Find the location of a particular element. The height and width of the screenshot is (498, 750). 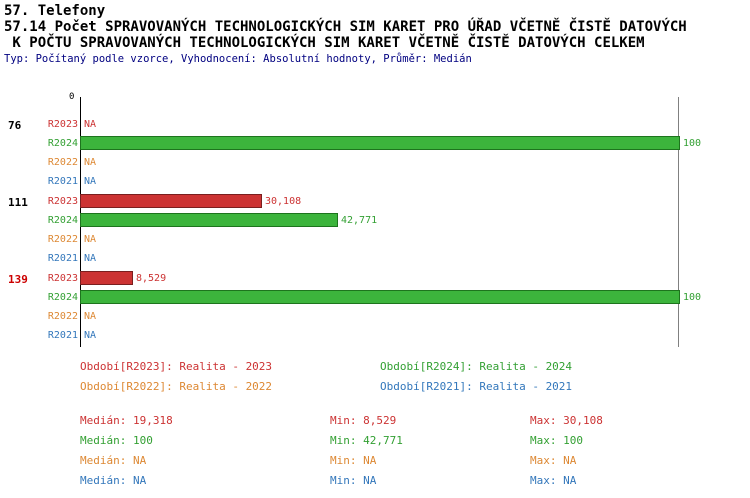

stat-max-r2024: Max: 100 is located at coordinates (556, 440).